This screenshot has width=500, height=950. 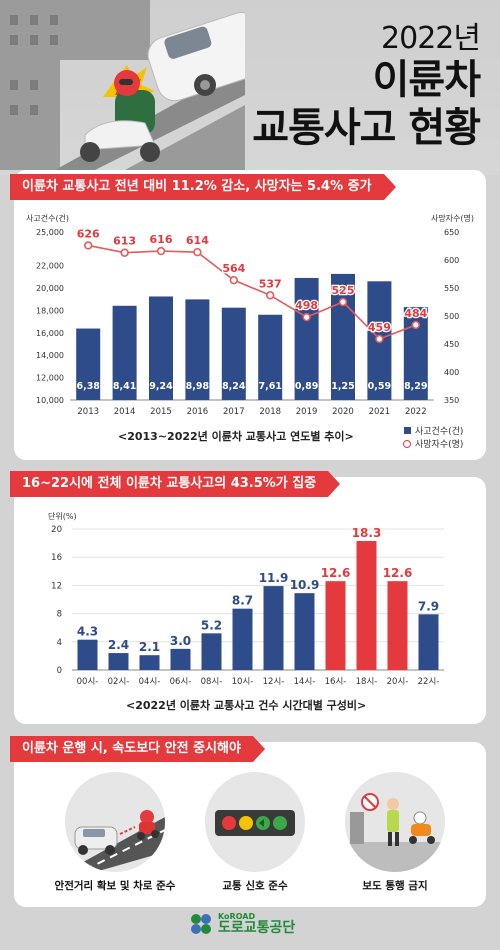 I want to click on bar-hourly-value: 12.6, so click(x=398, y=573).